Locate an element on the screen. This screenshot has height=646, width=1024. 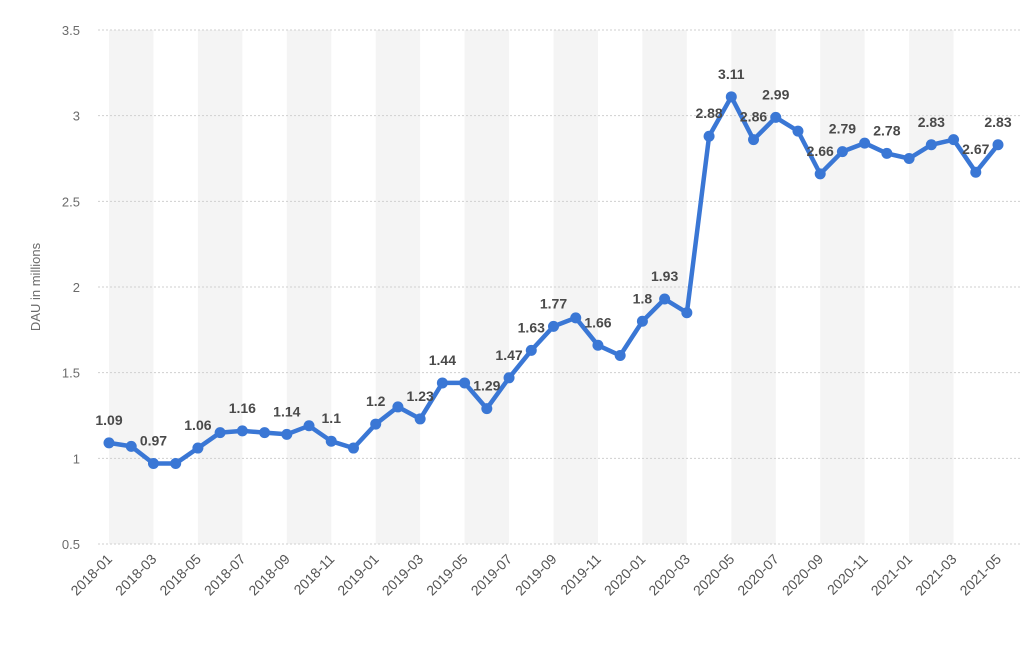
x-tick-label: 2019-09 is located at coordinates (536, 575).